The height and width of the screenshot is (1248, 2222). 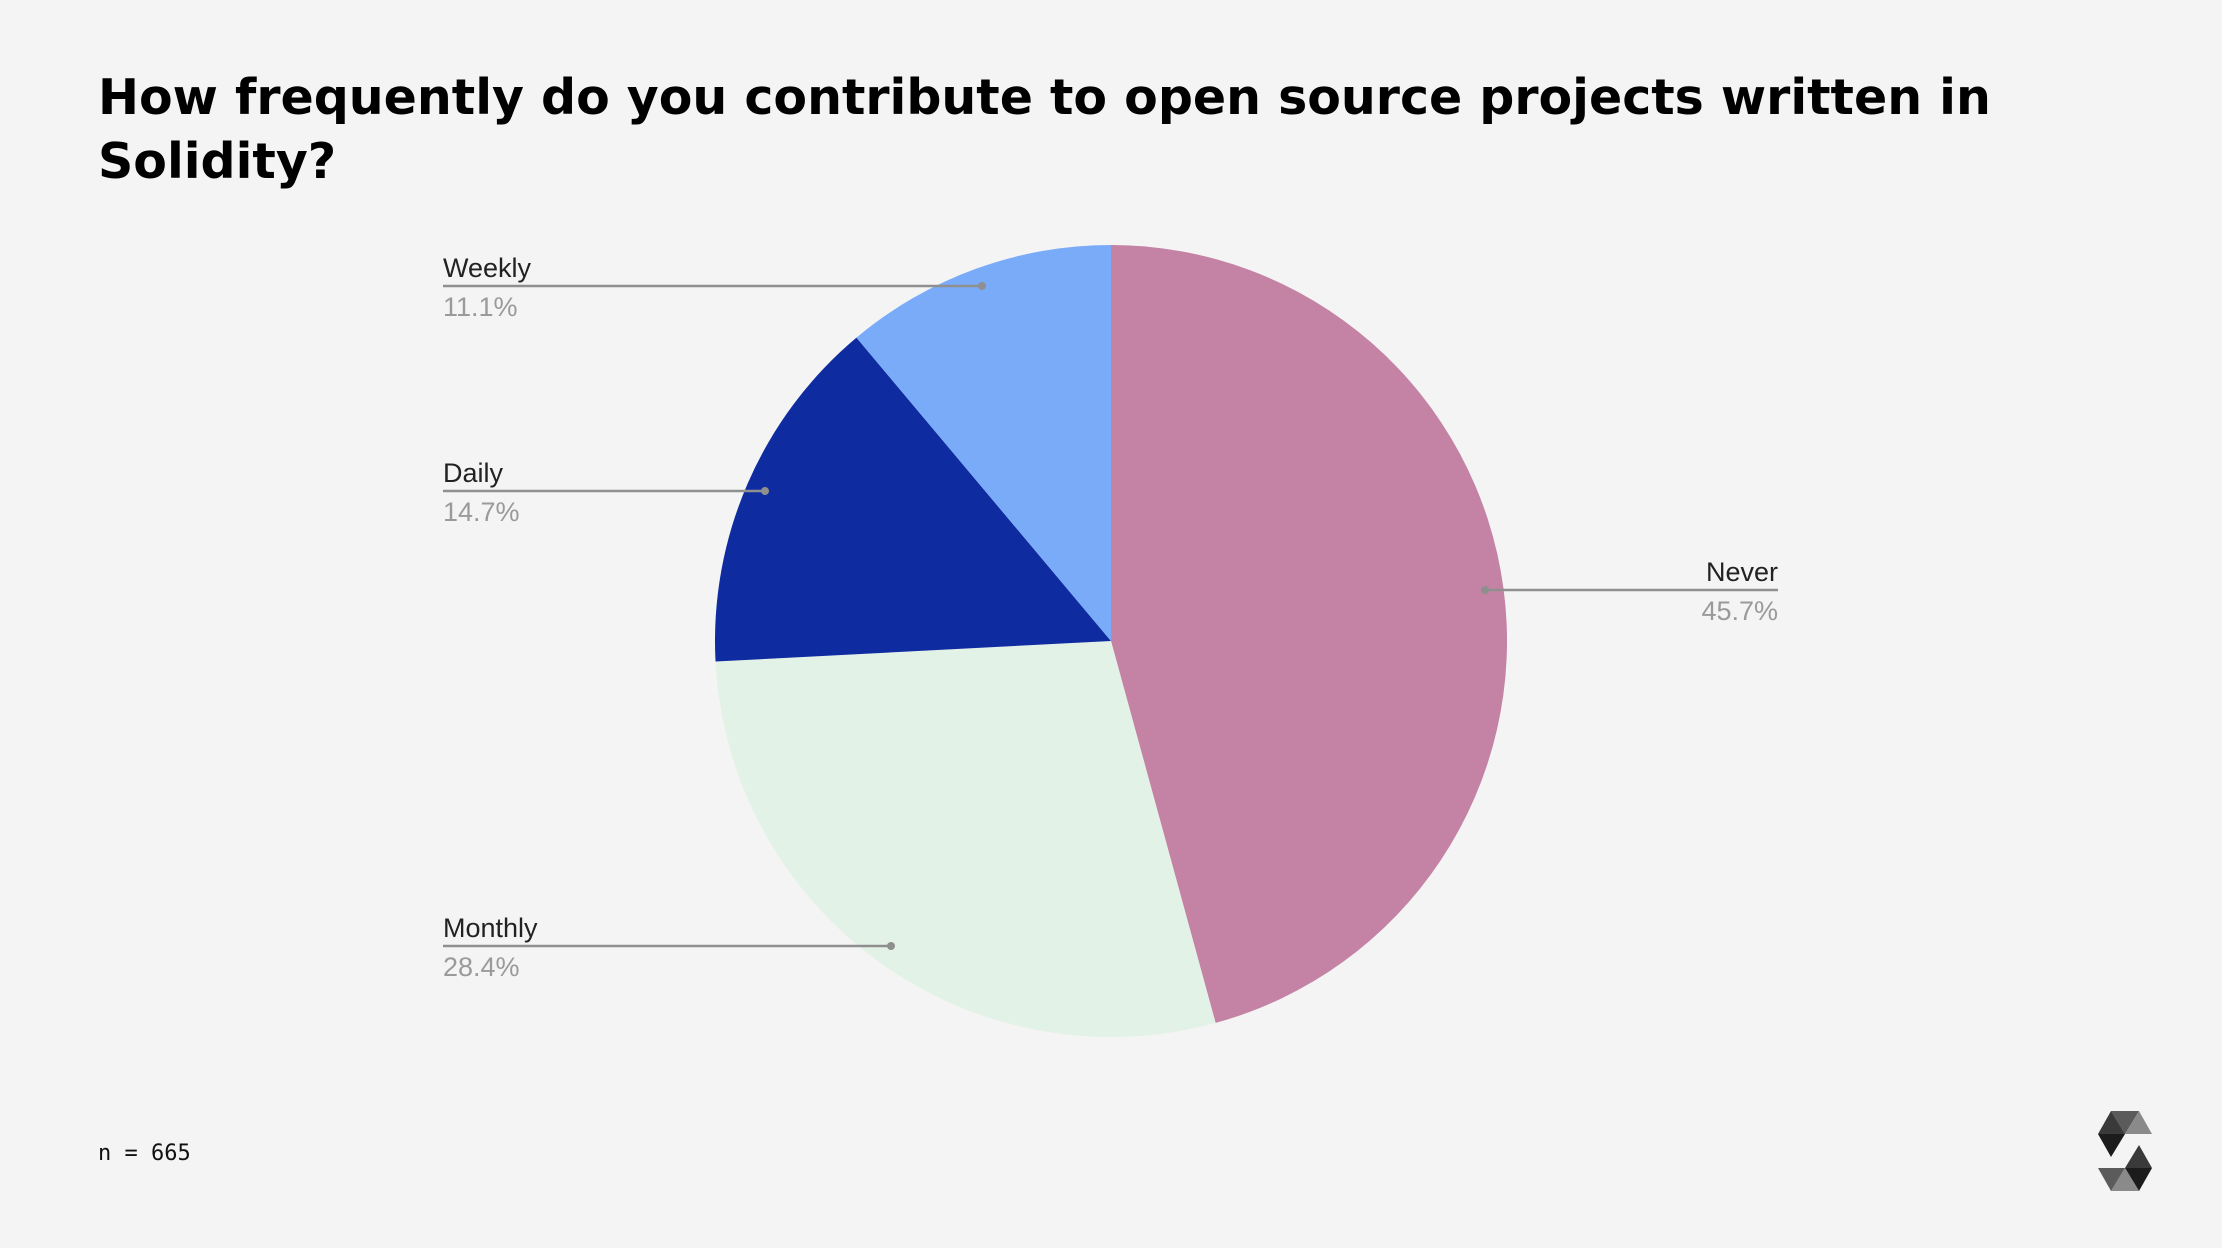 I want to click on slice-label-never: Never, so click(x=1742, y=572).